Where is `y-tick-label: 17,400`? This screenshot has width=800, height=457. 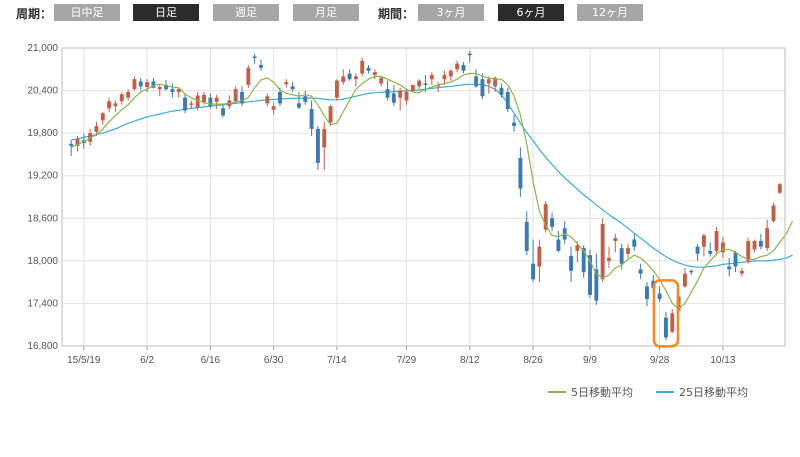 y-tick-label: 17,400 is located at coordinates (42, 303).